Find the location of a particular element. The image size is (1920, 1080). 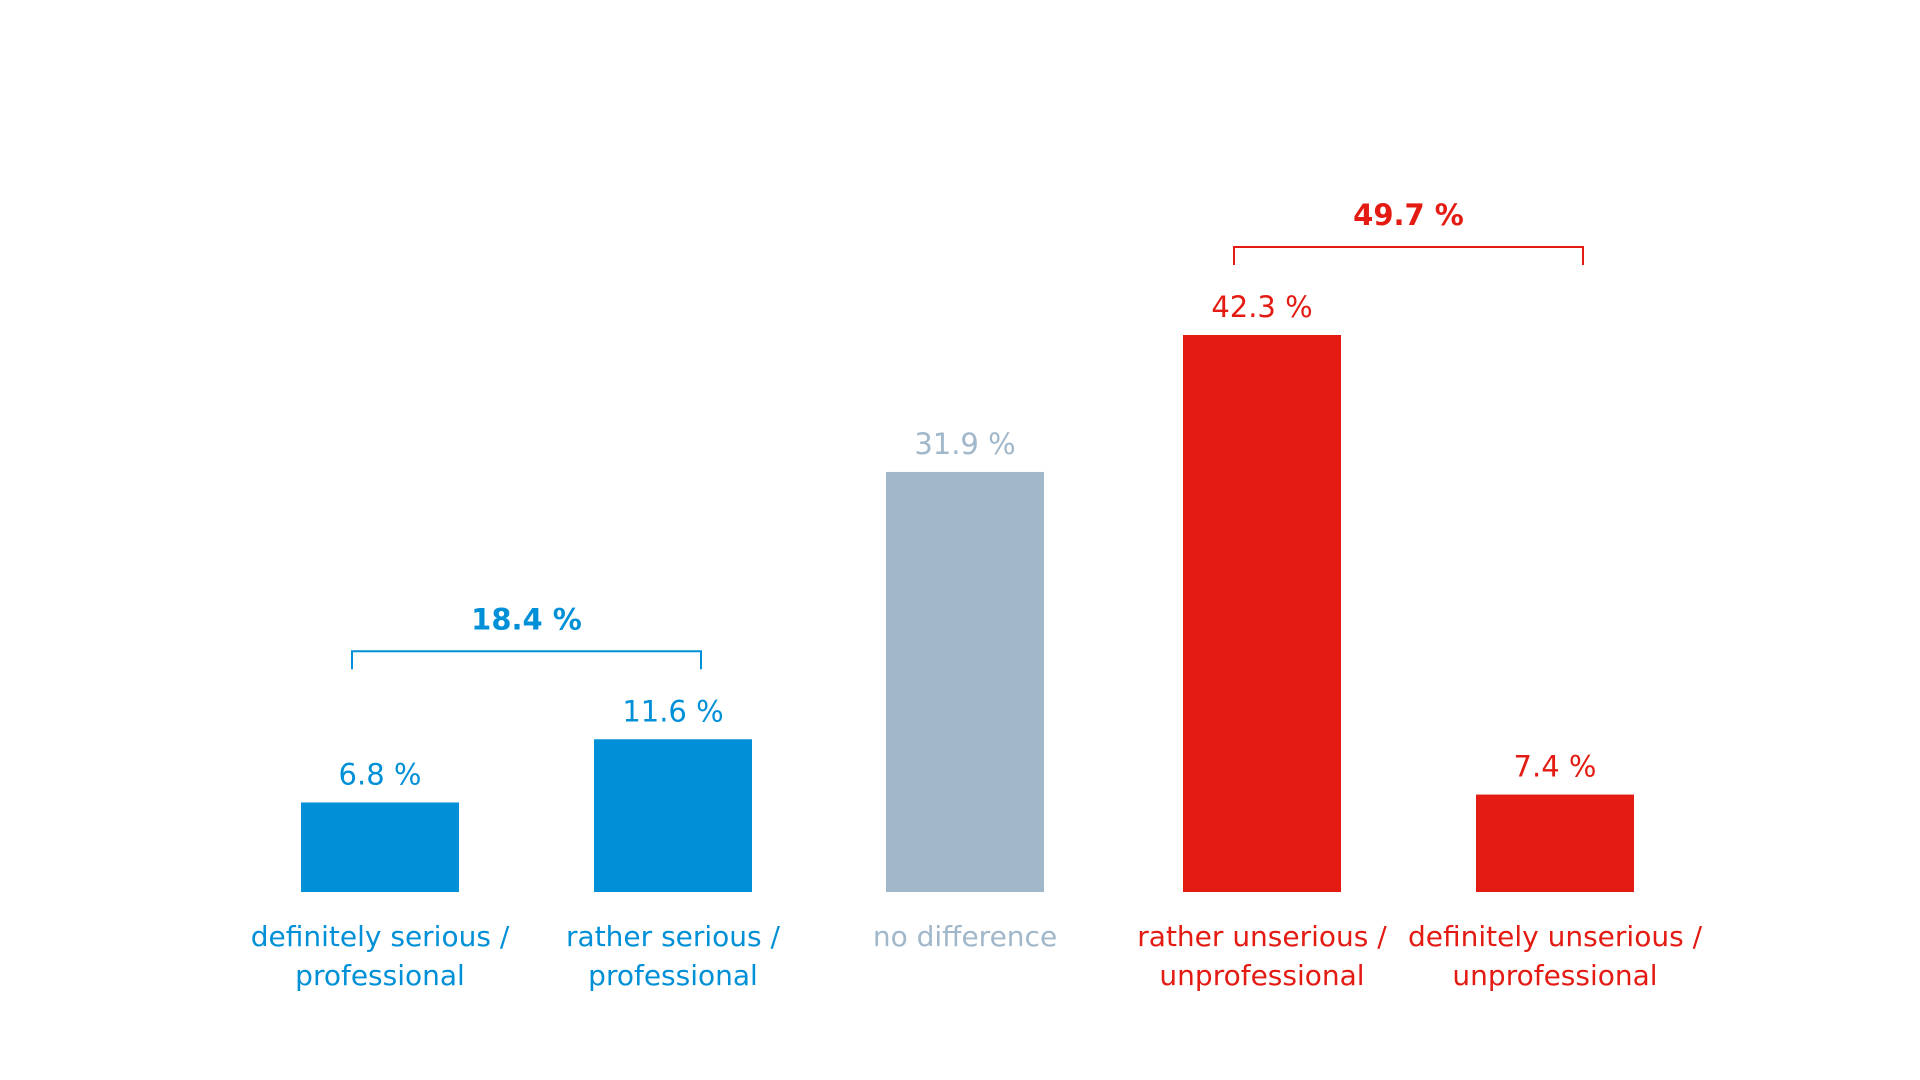

bar-value-label-2: 31.9 % is located at coordinates (964, 444).